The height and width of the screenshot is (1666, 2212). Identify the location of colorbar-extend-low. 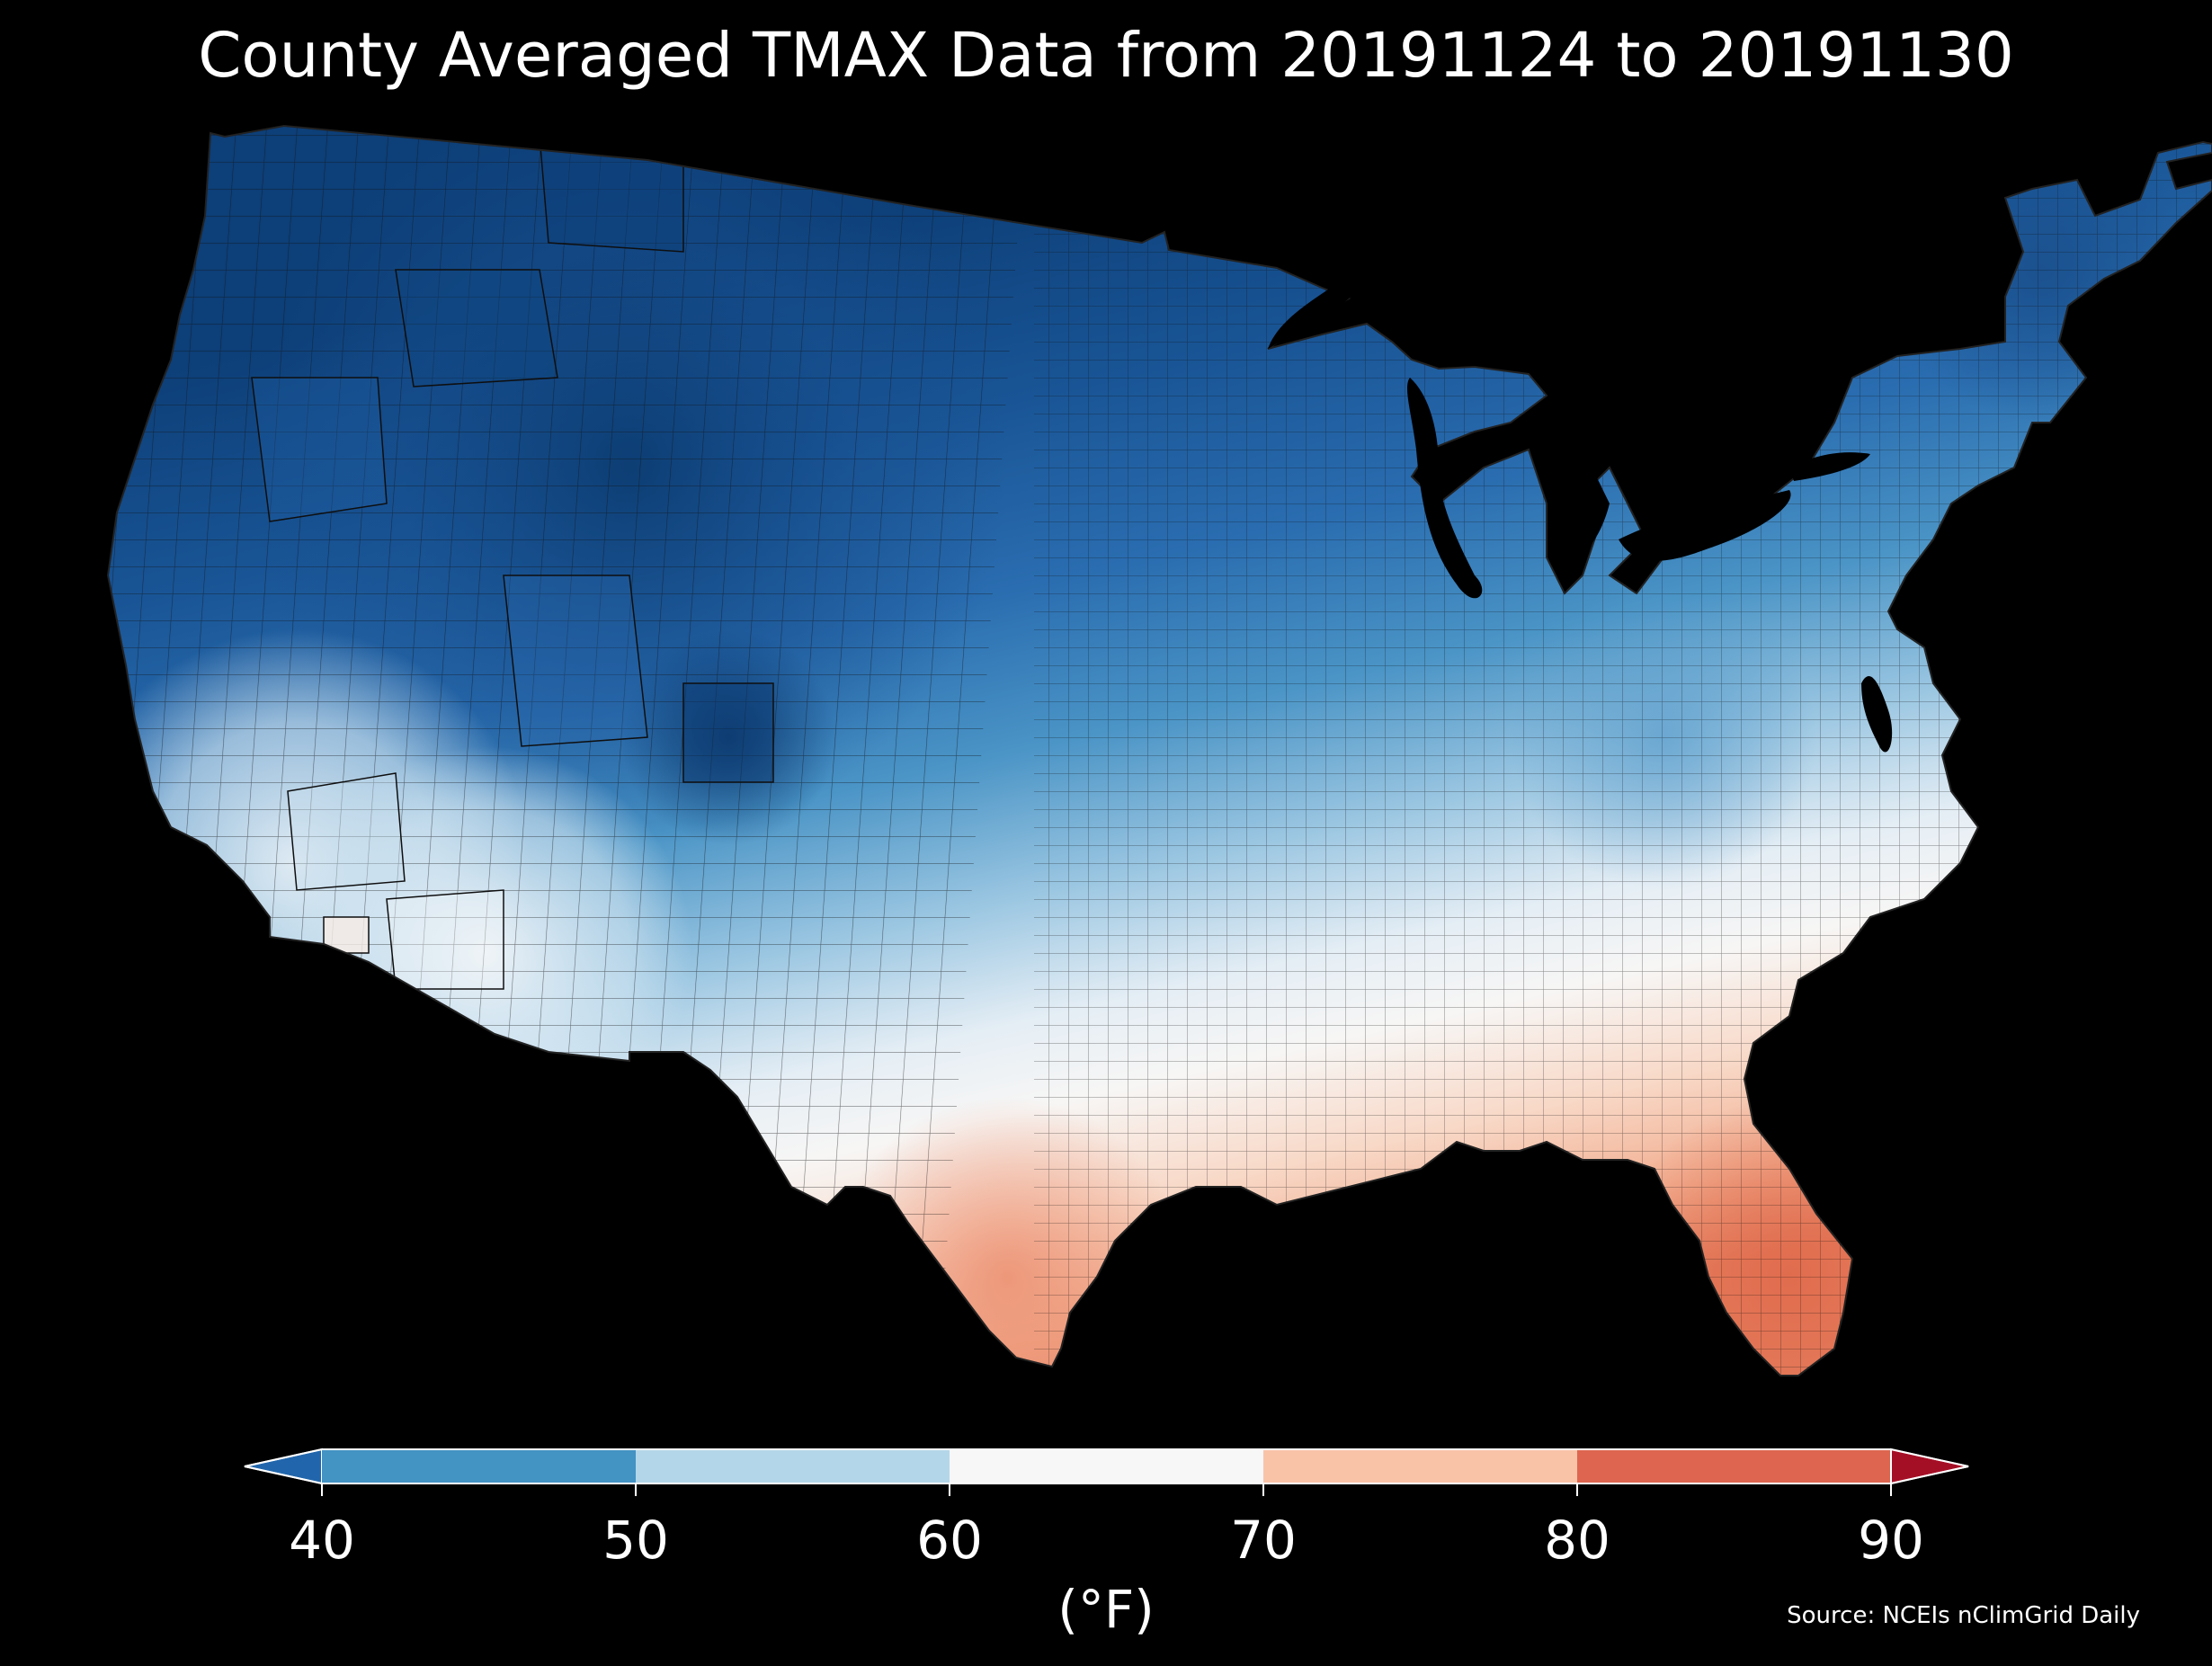
(283, 1466).